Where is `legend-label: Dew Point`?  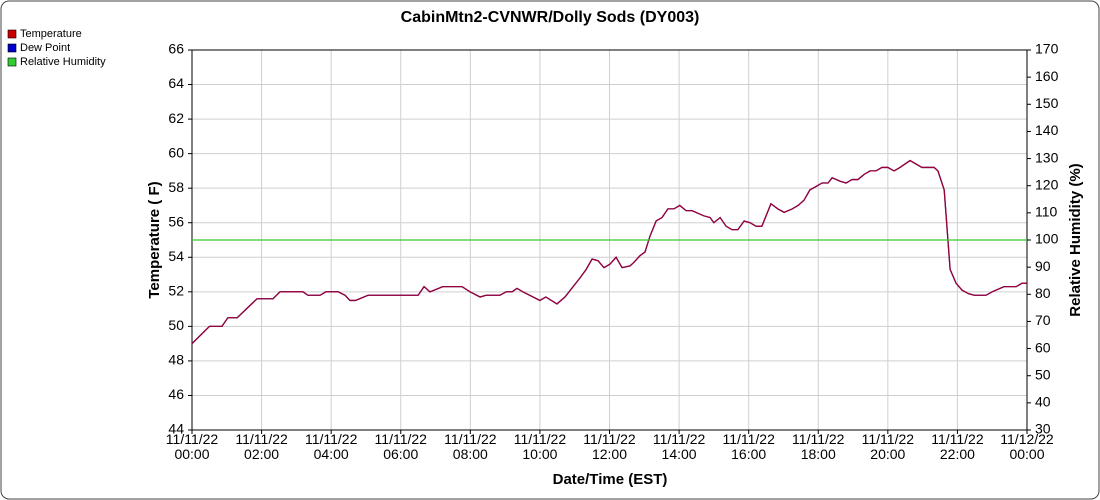 legend-label: Dew Point is located at coordinates (45, 48).